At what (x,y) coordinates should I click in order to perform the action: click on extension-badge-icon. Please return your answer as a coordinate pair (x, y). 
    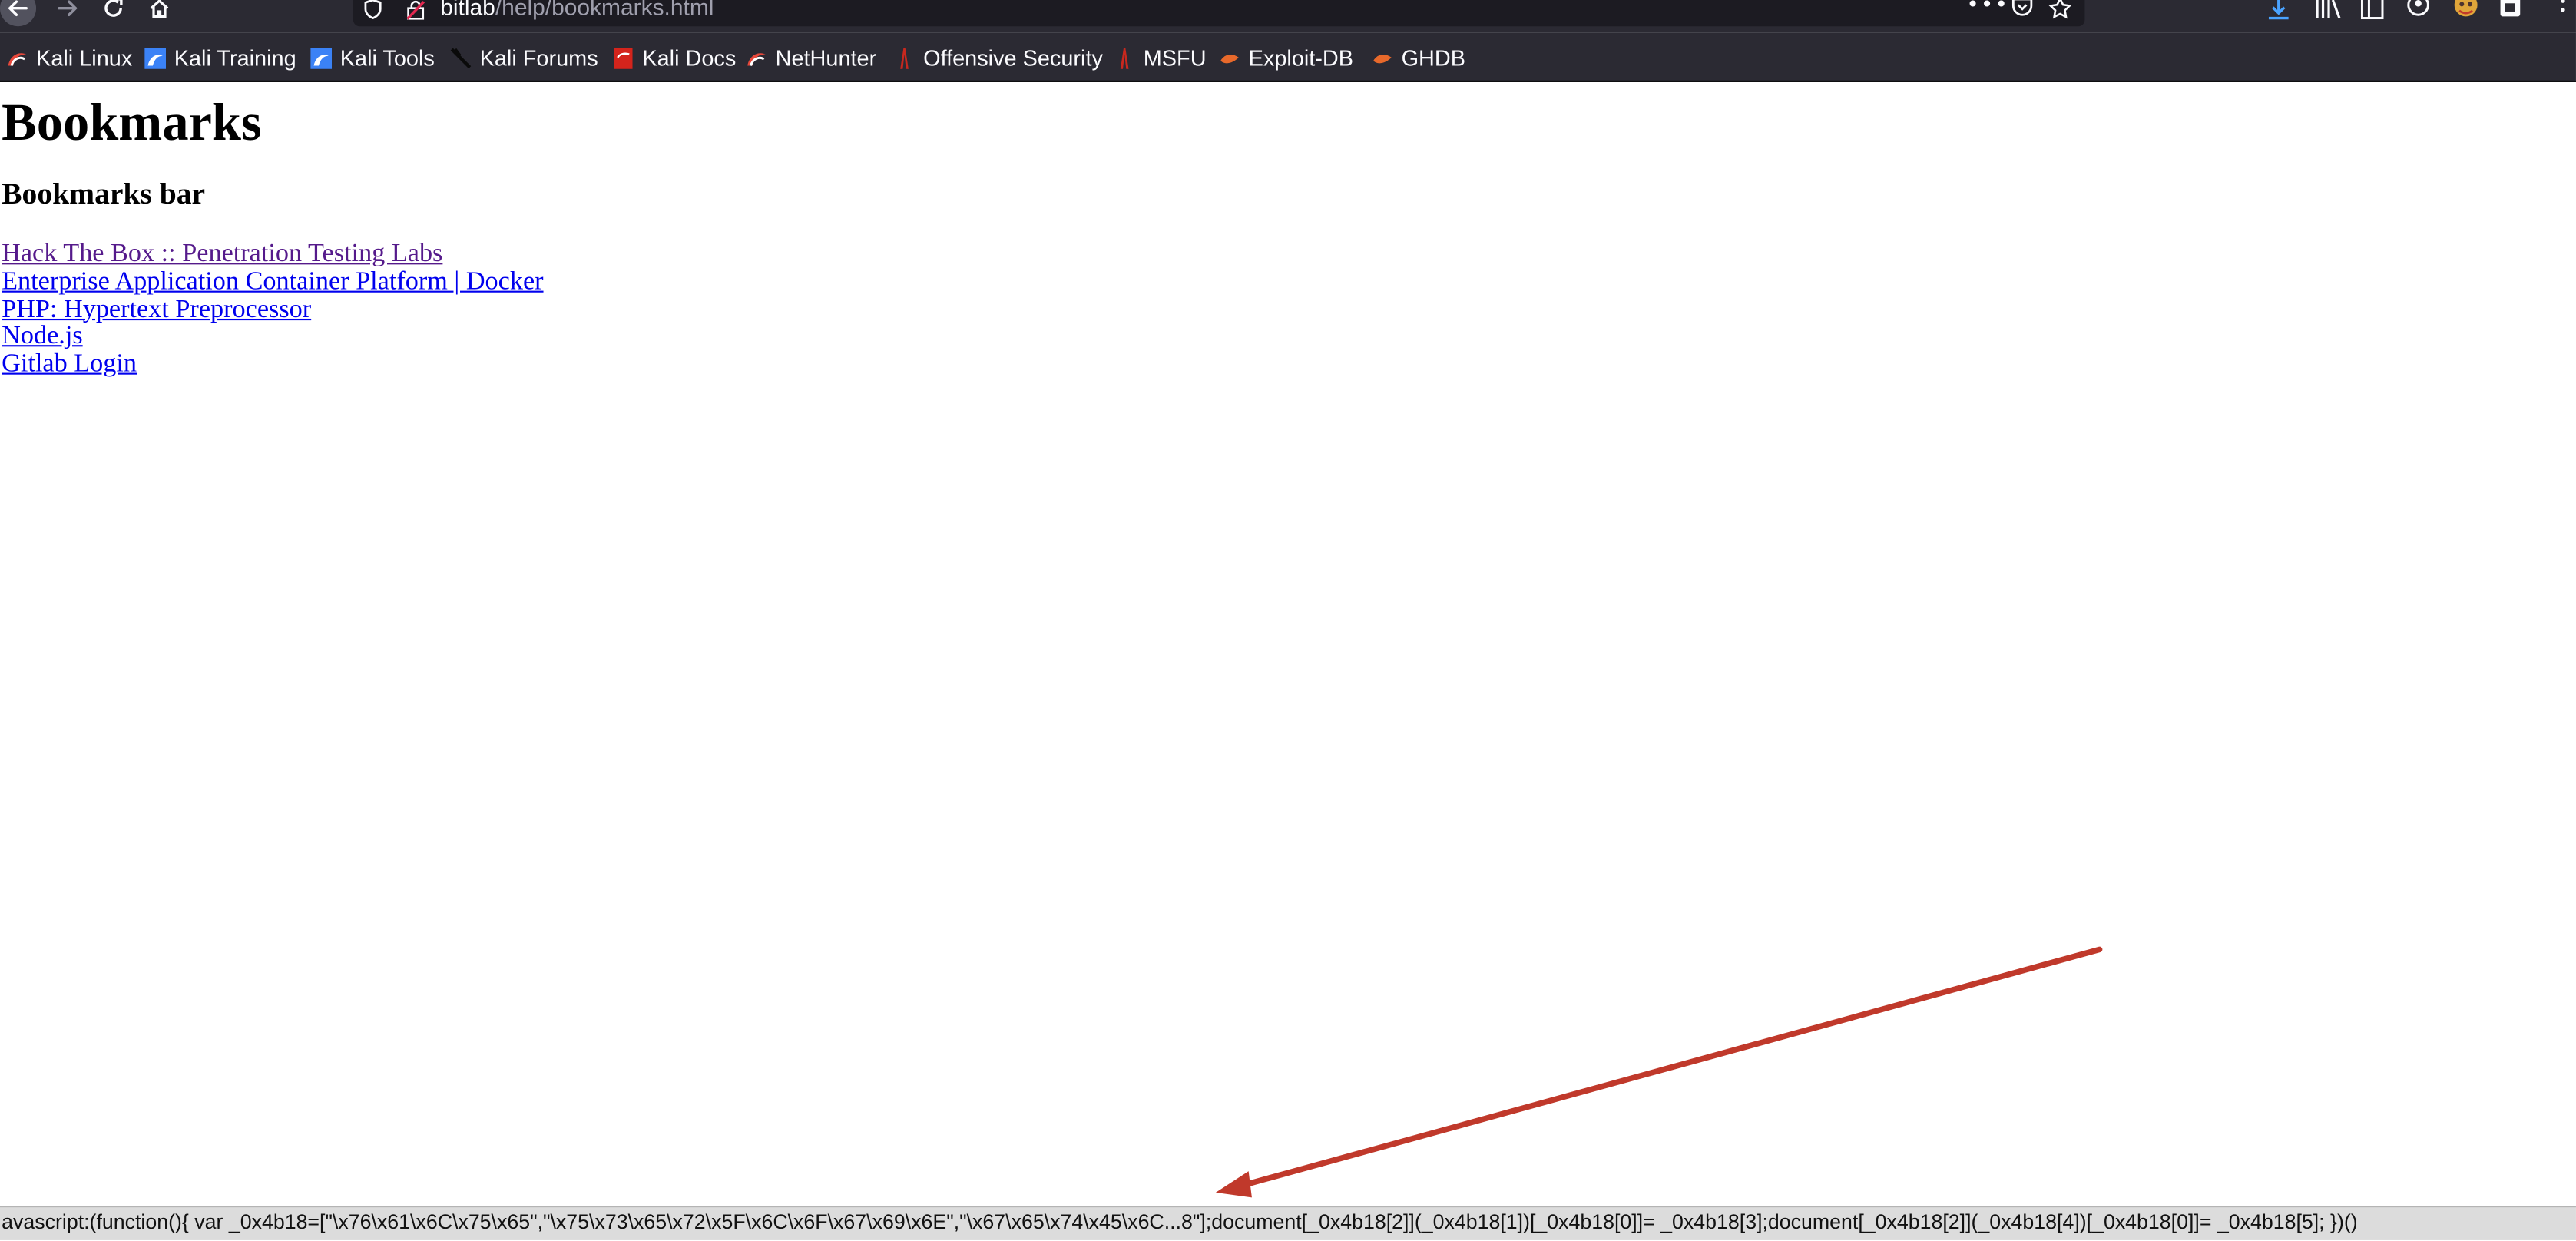
    Looking at the image, I should click on (2509, 10).